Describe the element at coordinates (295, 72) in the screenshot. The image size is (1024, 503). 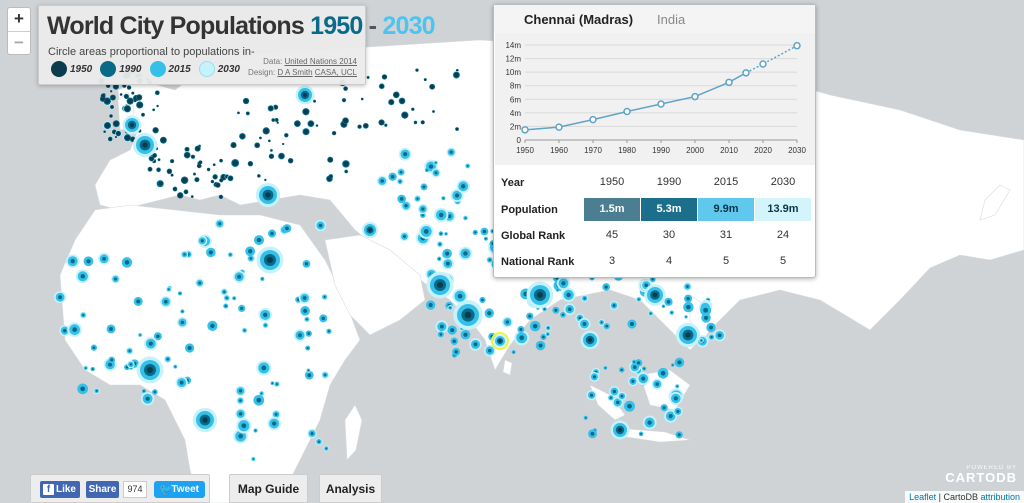
I see `designer-link: D A Smith` at that location.